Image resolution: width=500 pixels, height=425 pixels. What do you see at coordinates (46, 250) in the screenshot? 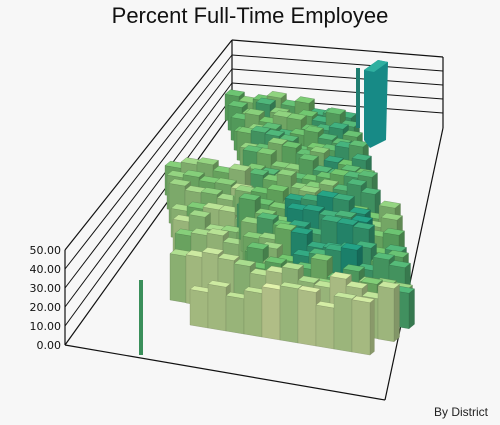
I see `z-tick-label: 50.00` at bounding box center [46, 250].